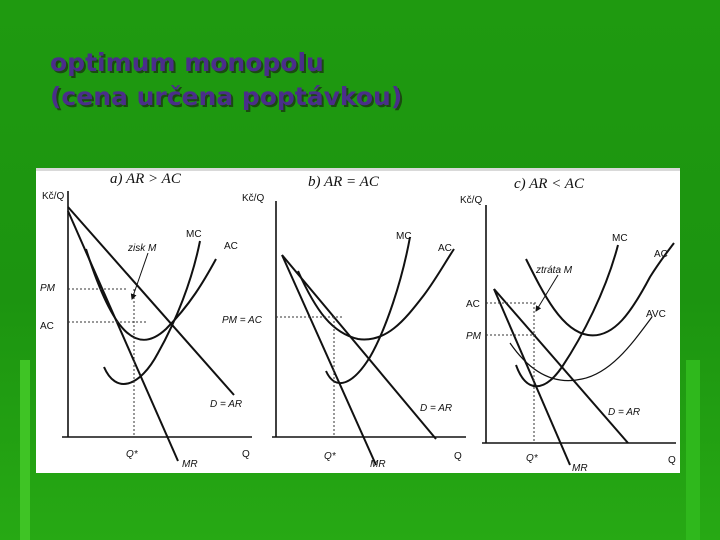 This screenshot has width=720, height=540. I want to click on slide-title-line1: optimum monopolu, so click(187, 62).